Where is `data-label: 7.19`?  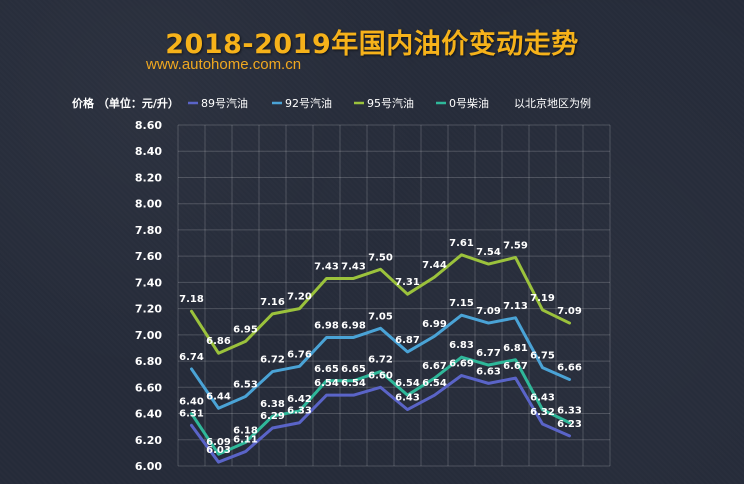
data-label: 7.19 is located at coordinates (542, 298).